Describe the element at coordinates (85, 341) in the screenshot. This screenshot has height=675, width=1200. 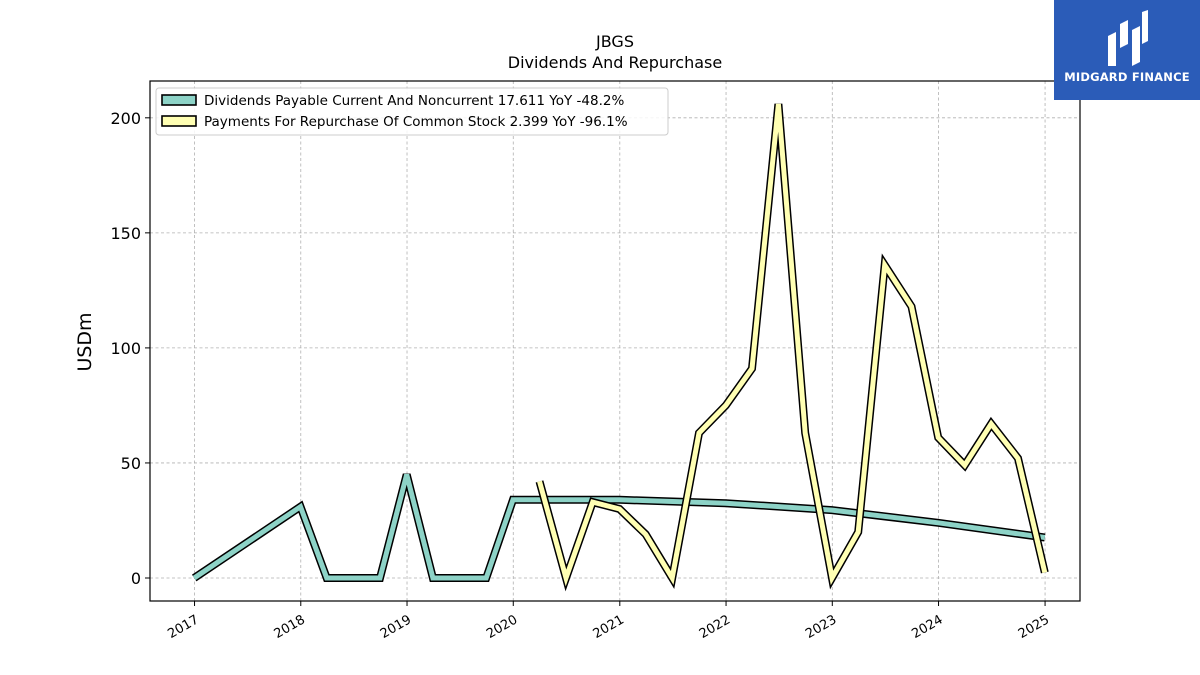
I see `y-axis-label: USDm` at that location.